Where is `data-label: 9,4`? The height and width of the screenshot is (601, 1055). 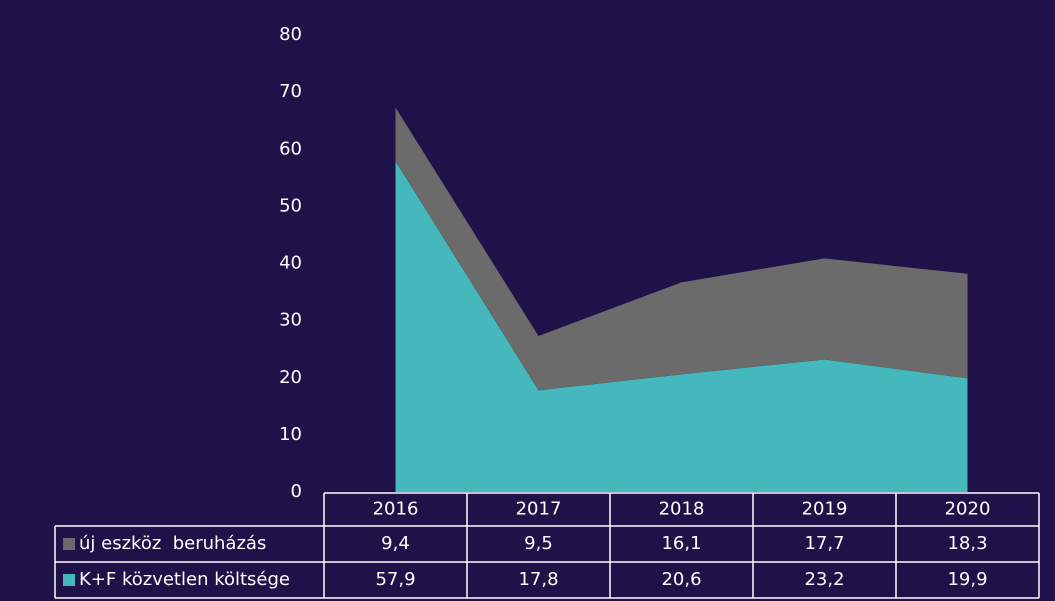 data-label: 9,4 is located at coordinates (395, 543).